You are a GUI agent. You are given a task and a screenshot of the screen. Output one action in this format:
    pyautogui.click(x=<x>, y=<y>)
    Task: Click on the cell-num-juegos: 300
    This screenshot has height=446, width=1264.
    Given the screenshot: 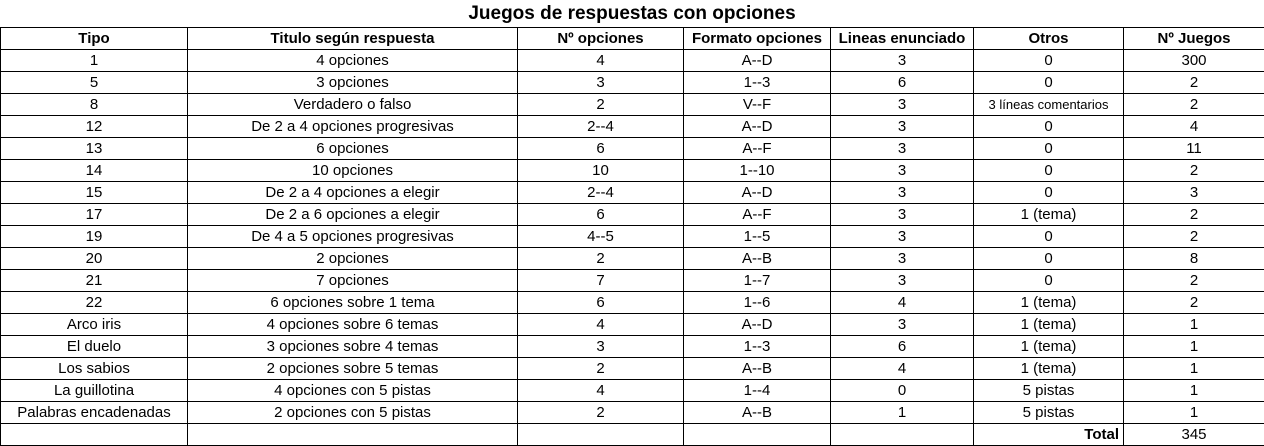 What is the action you would take?
    pyautogui.click(x=1193, y=60)
    